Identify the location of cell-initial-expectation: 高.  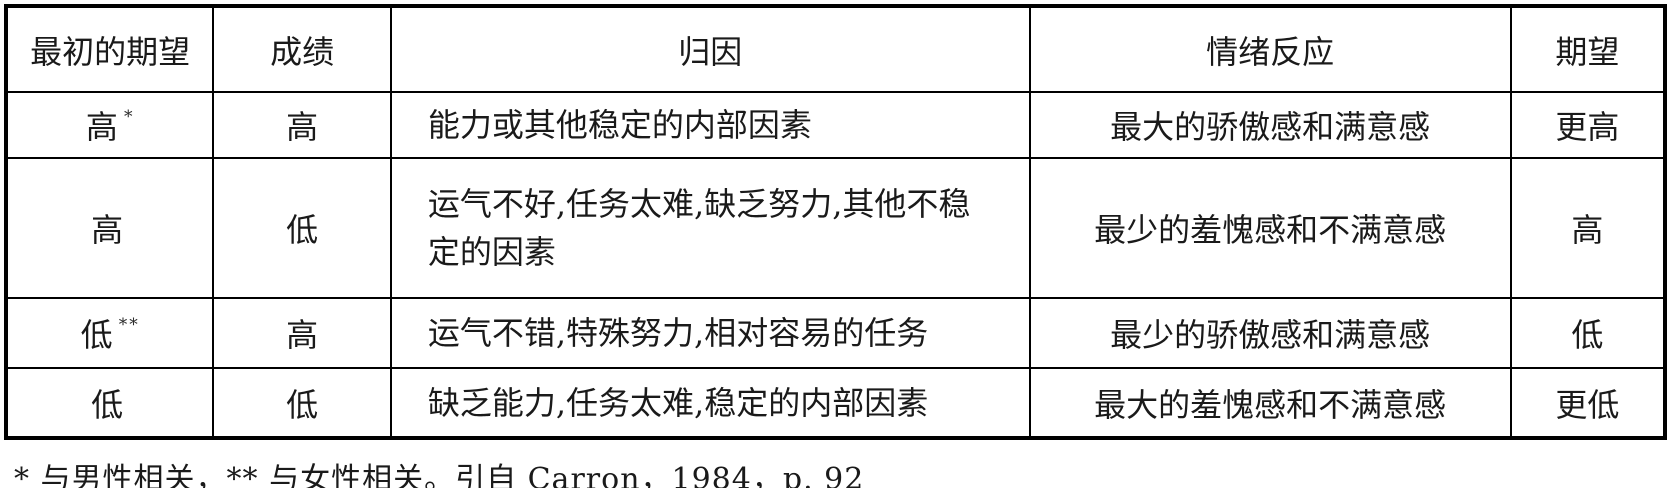
(109, 228).